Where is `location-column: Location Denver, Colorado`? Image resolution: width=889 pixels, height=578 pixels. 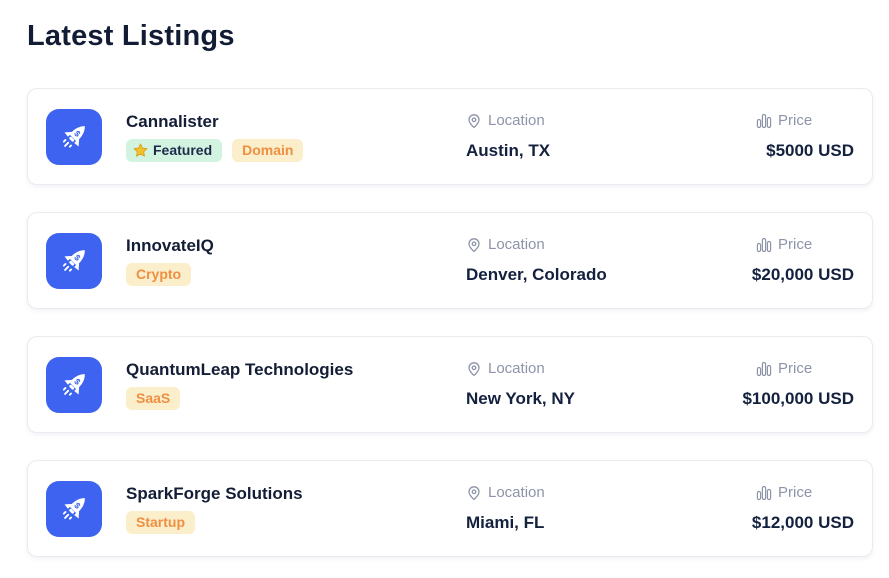
location-column: Location Denver, Colorado is located at coordinates (600, 260).